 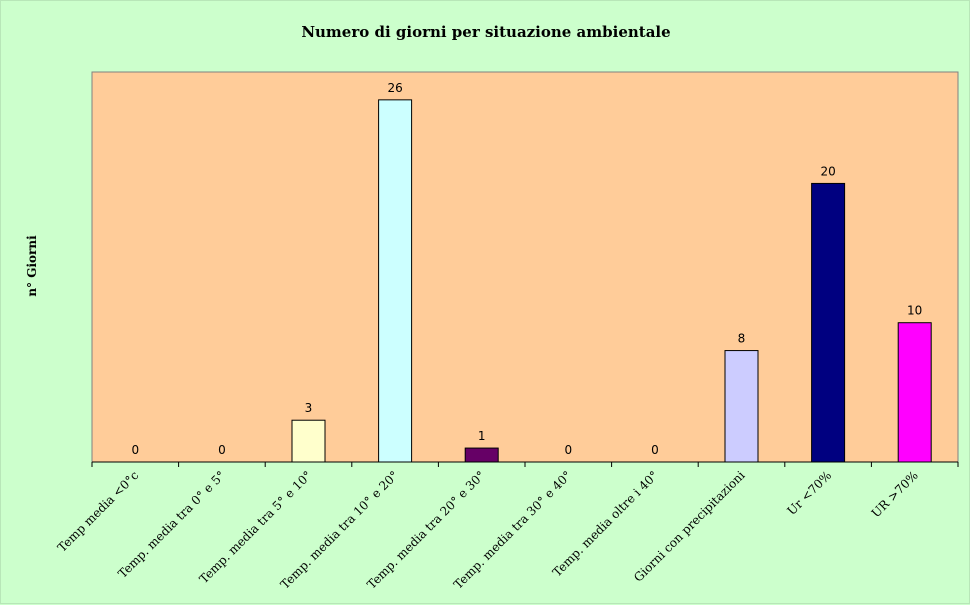 I want to click on data-label: 8, so click(x=742, y=339).